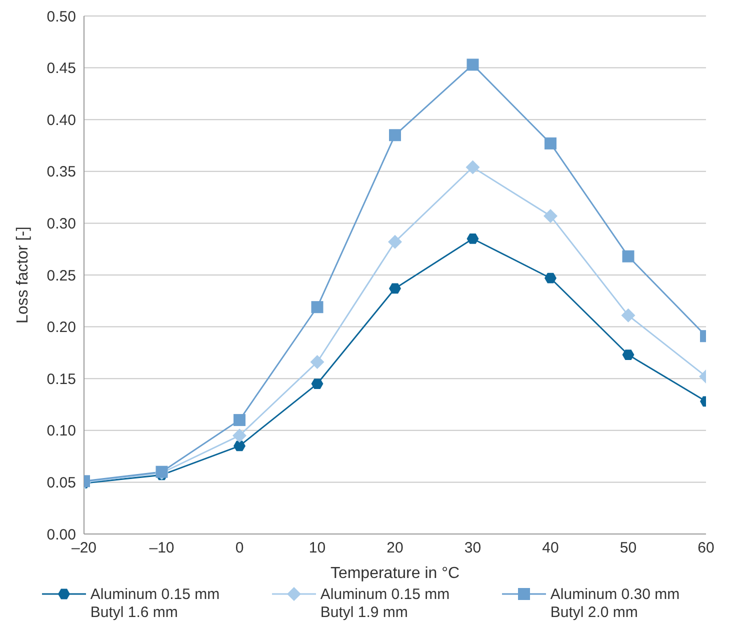 This screenshot has width=732, height=635. Describe the element at coordinates (239, 548) in the screenshot. I see `x-tick-label: 0` at that location.